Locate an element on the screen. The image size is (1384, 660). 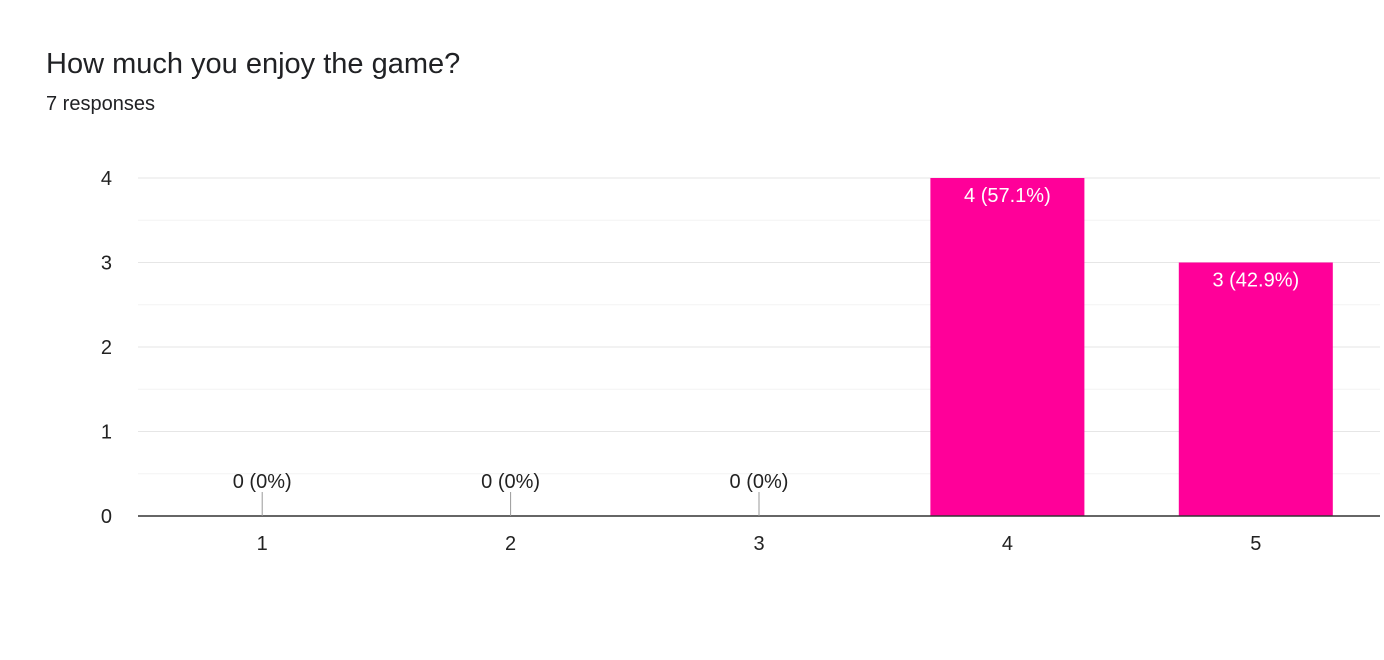
x-tick-label: 4 is located at coordinates (1007, 544).